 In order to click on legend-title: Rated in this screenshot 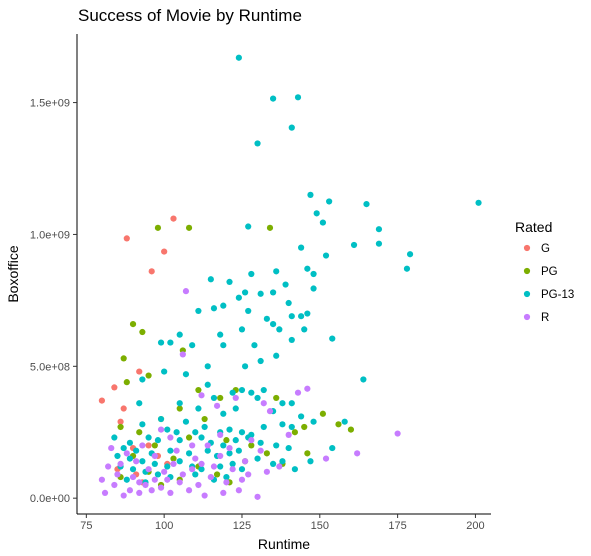, I will do `click(533, 227)`.